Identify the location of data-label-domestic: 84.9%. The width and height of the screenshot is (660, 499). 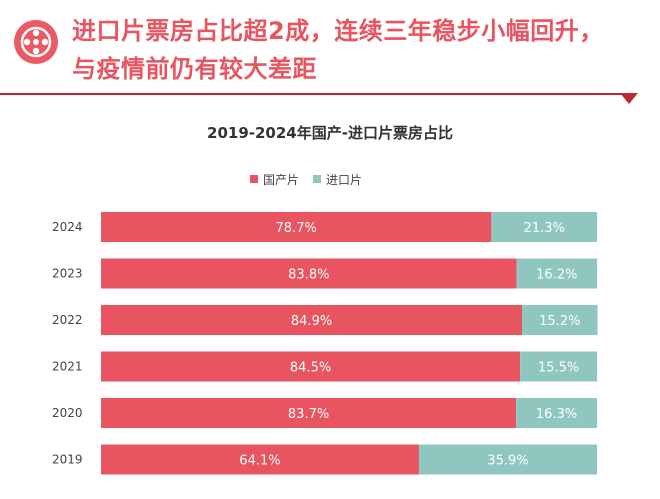
(311, 321).